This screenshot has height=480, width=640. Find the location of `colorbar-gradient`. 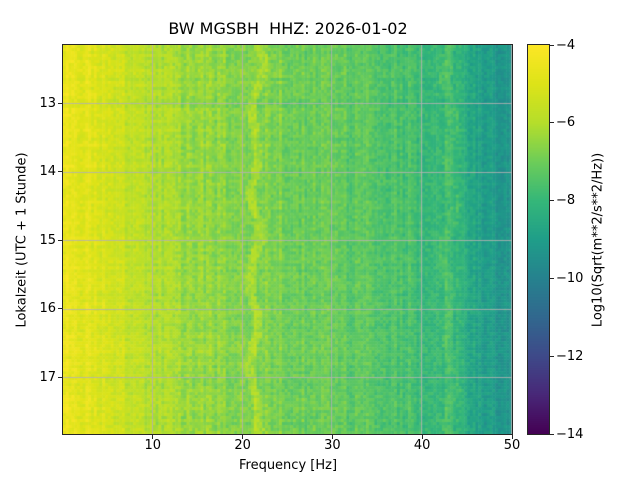

colorbar-gradient is located at coordinates (538, 239).